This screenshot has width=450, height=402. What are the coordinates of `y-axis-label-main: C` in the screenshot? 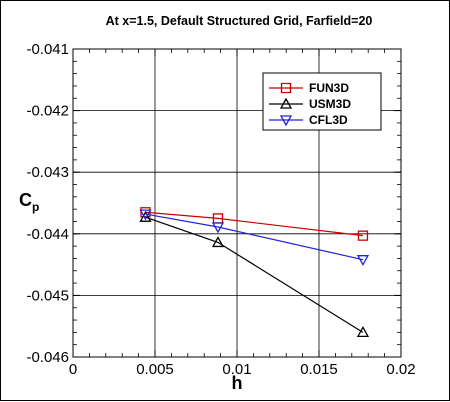 It's located at (25, 200).